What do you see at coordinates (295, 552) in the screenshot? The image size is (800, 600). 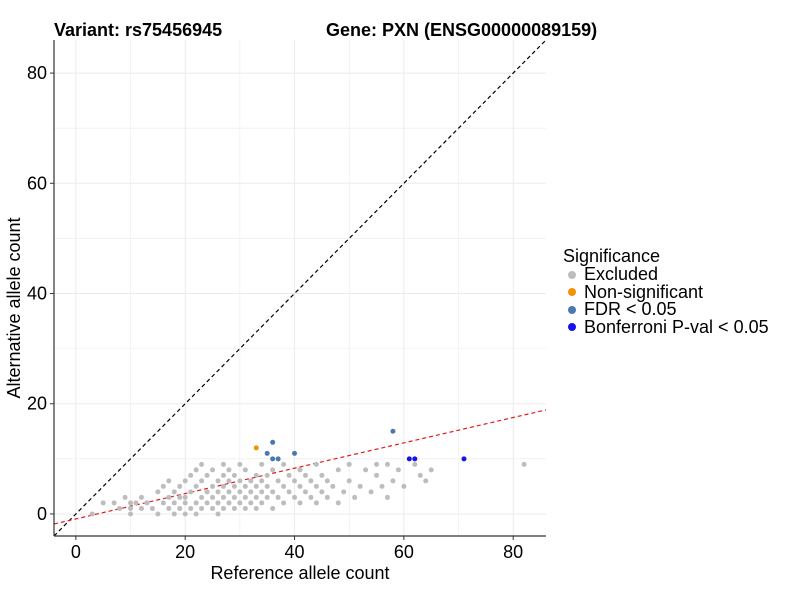 I see `x-tick-label: 40` at bounding box center [295, 552].